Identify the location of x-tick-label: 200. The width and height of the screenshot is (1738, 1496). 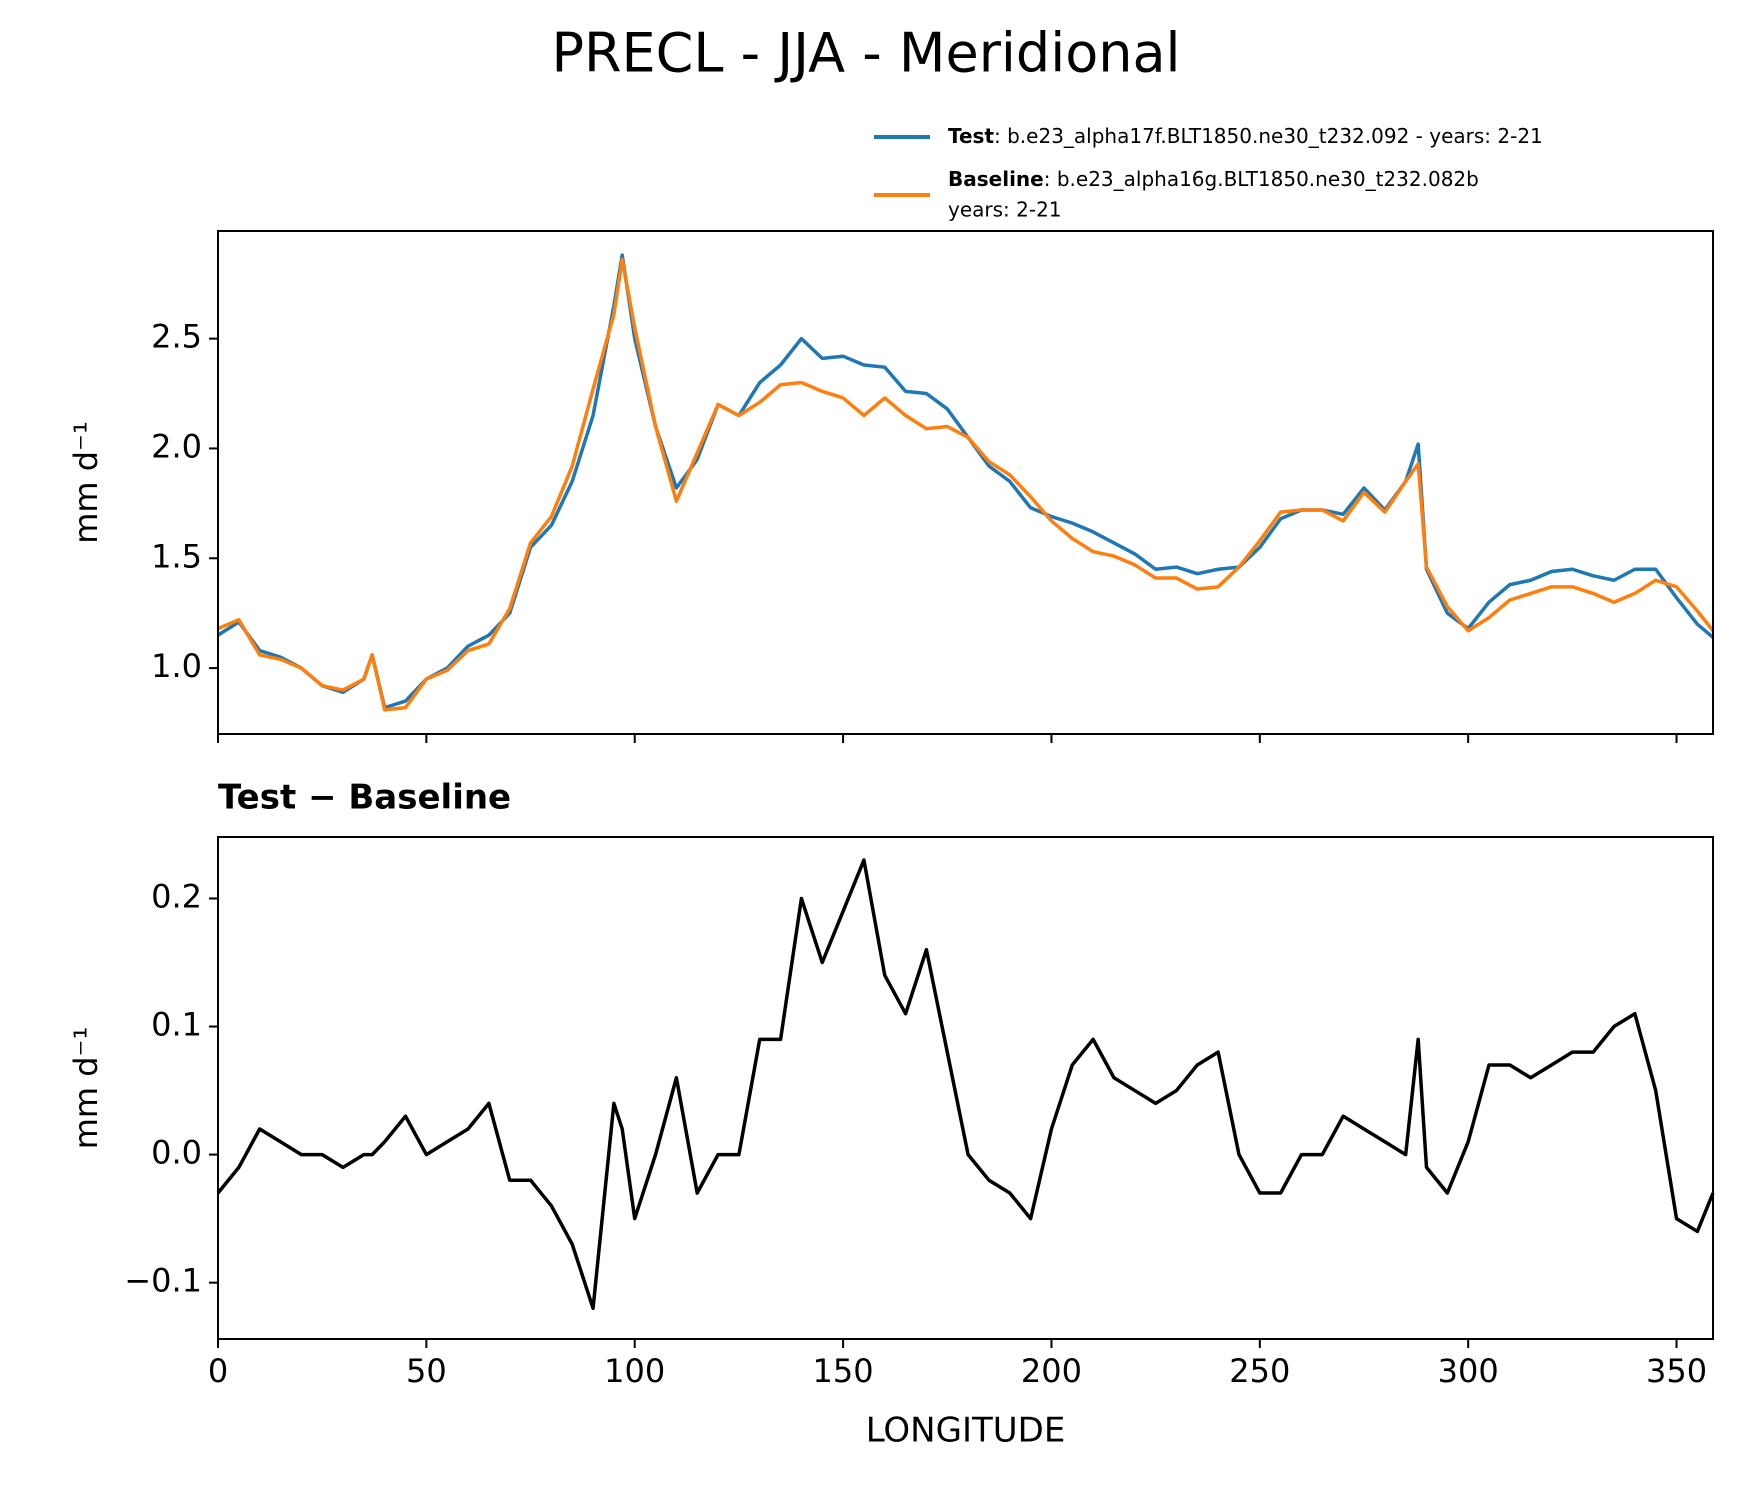
(1051, 1371).